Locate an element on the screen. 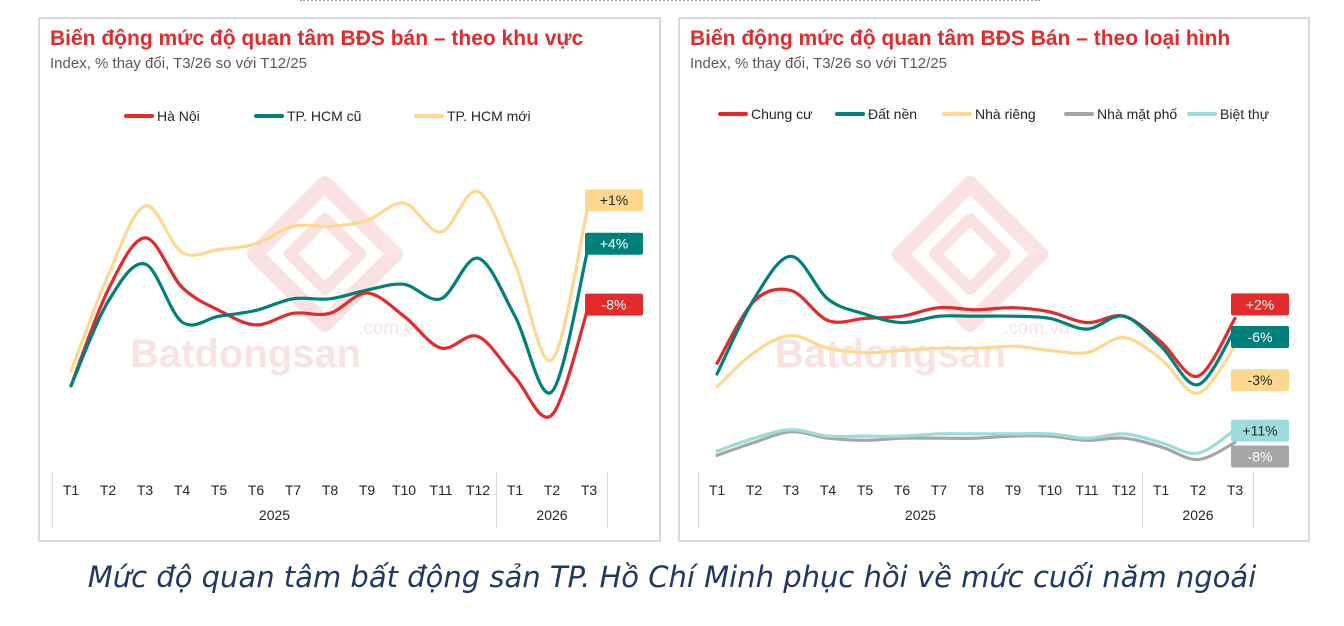 Image resolution: width=1344 pixels, height=626 pixels. end-value-text: -6% is located at coordinates (1260, 337).